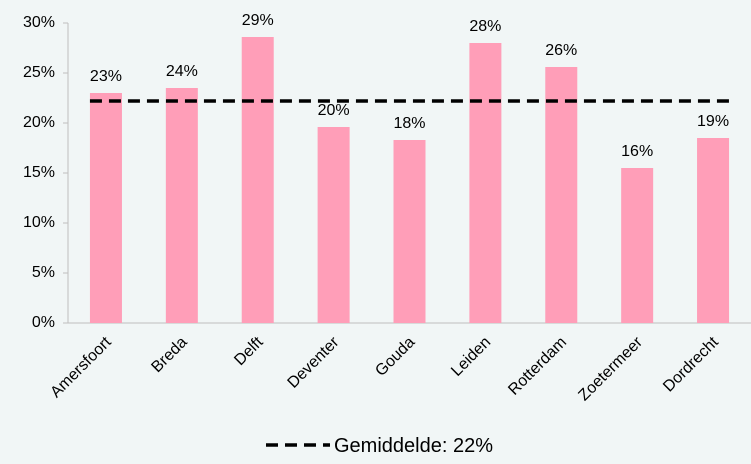  What do you see at coordinates (610, 368) in the screenshot?
I see `x-tick-label: Zoetermeer` at bounding box center [610, 368].